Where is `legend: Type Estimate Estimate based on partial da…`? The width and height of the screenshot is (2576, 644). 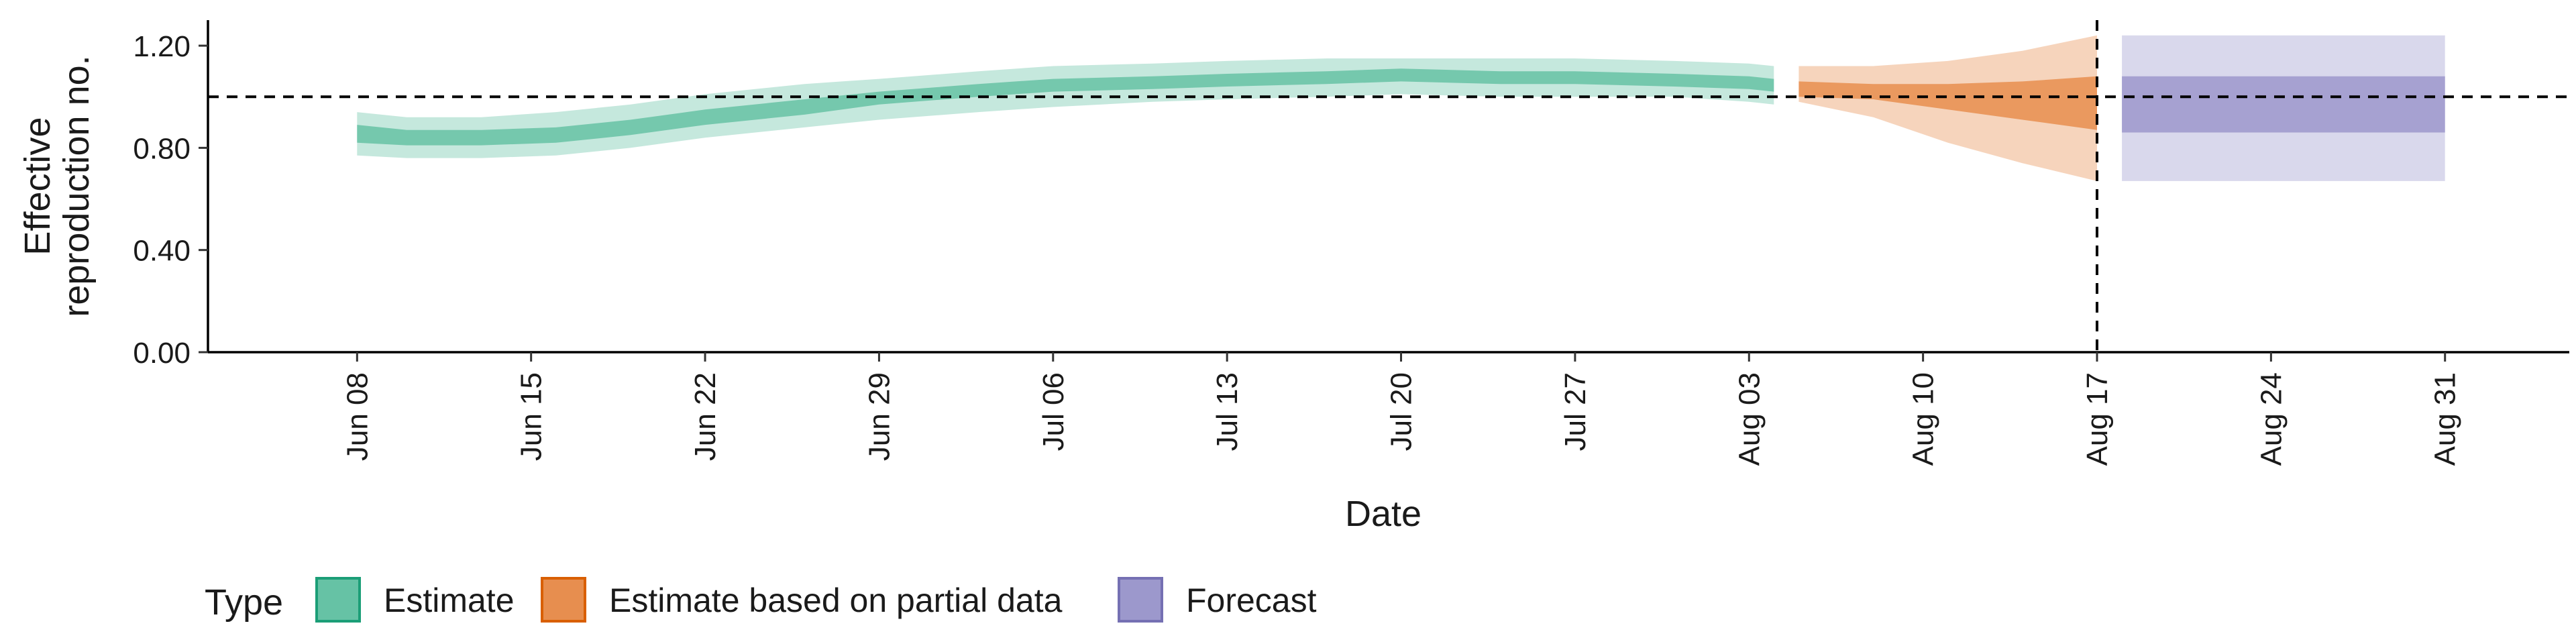 legend: Type Estimate Estimate based on partial da… is located at coordinates (761, 600).